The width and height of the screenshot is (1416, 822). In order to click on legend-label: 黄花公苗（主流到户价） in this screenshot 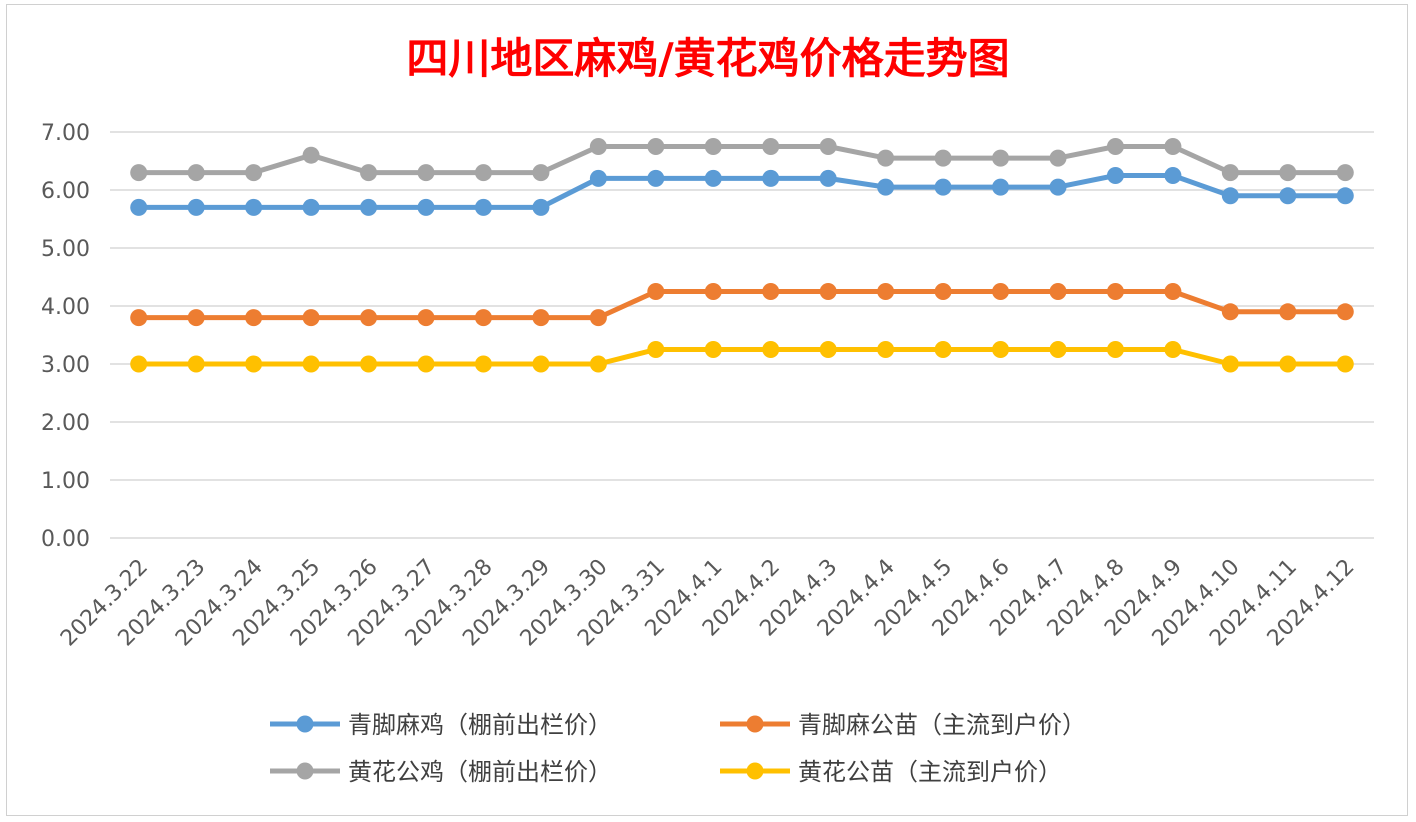, I will do `click(930, 772)`.